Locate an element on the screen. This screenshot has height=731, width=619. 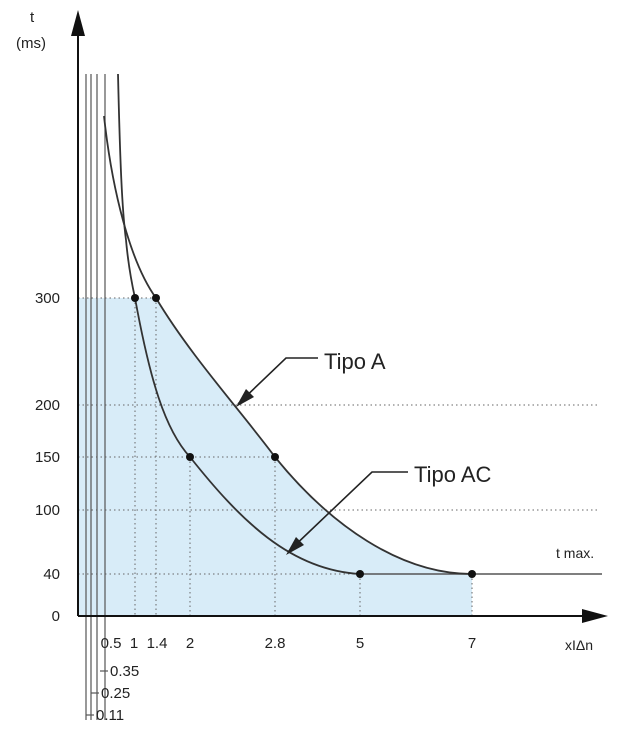
x-axis-title: xIΔn is located at coordinates (579, 645).